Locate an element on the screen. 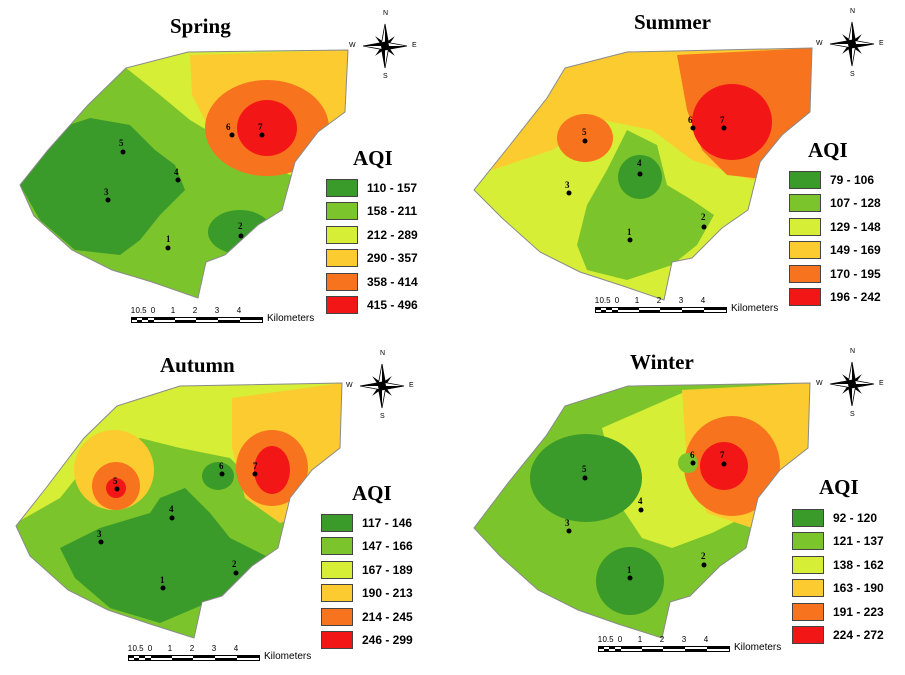  compass-rose-icon: N S E W is located at coordinates (380, 385).